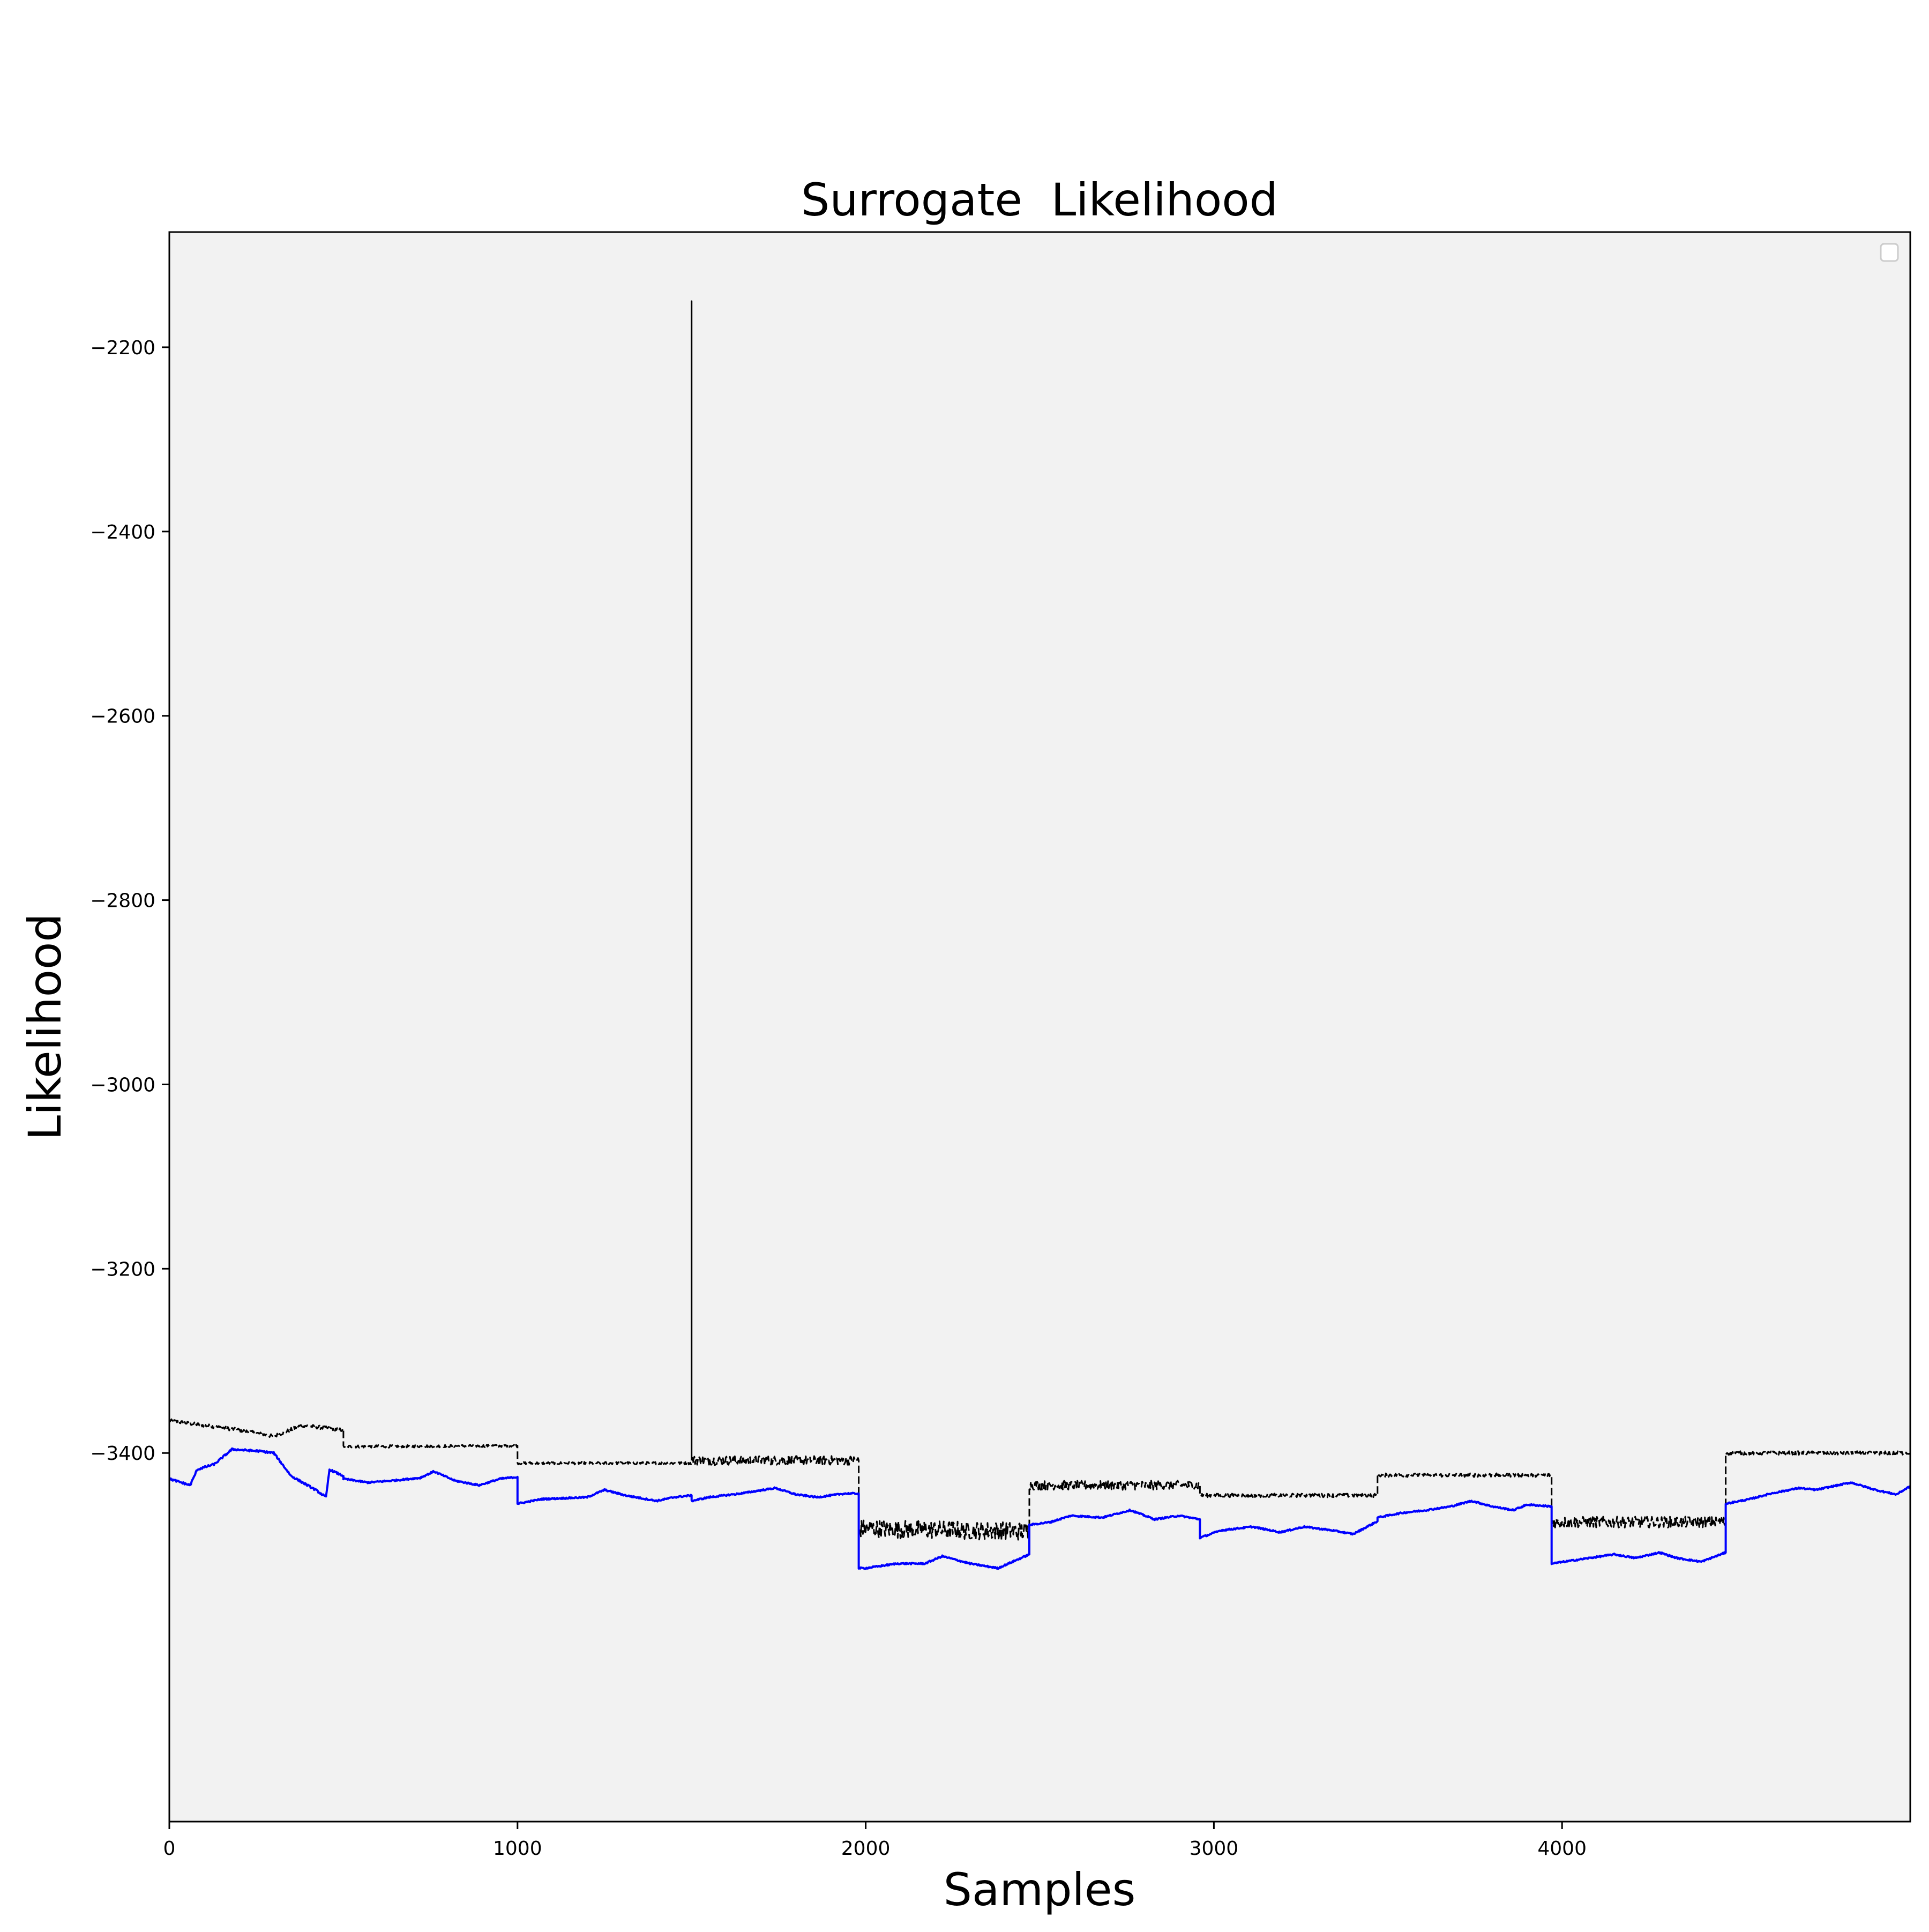 This screenshot has height=1932, width=1929. Describe the element at coordinates (1890, 252) in the screenshot. I see `legend-box` at that location.